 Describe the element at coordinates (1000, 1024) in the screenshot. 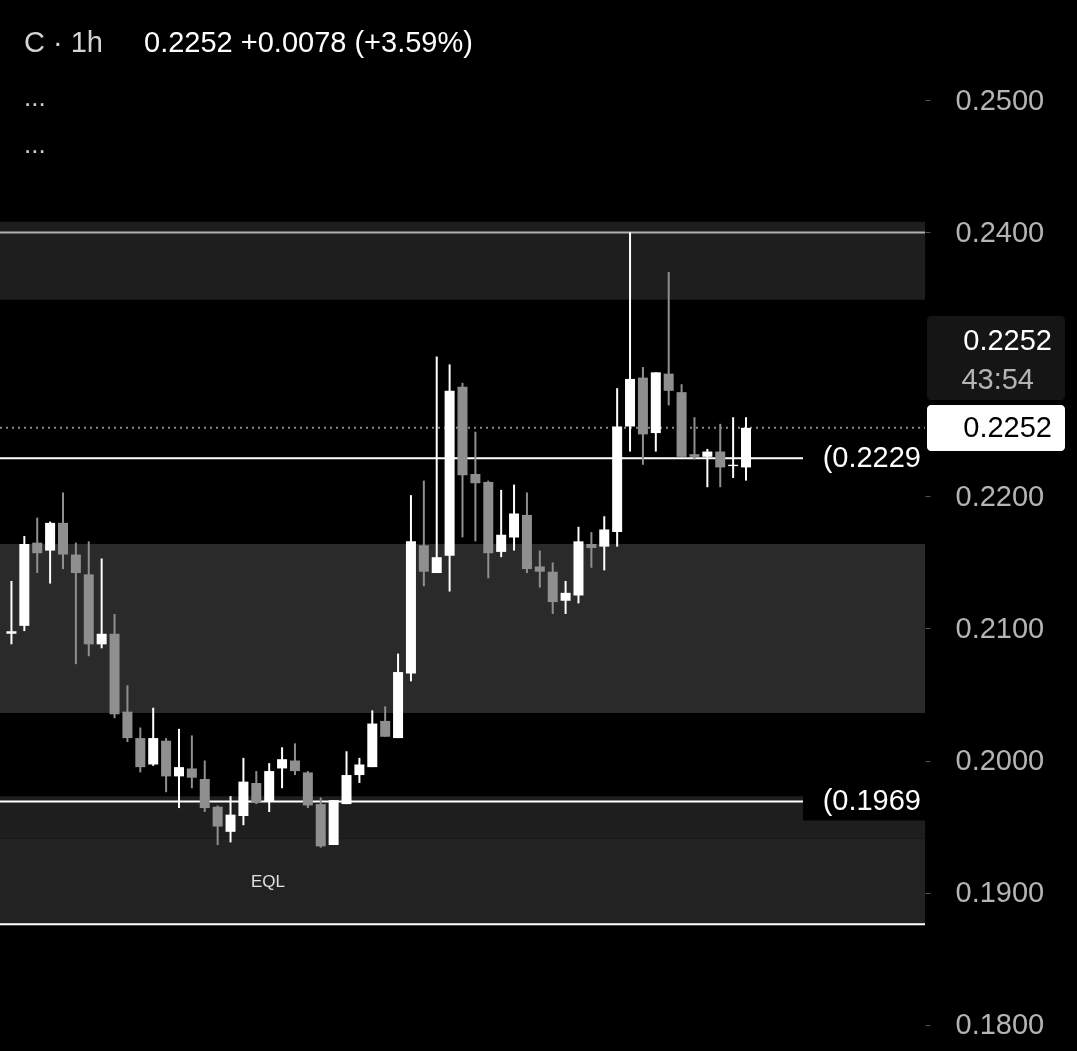

I see `y-tick-label: 0.1800` at that location.